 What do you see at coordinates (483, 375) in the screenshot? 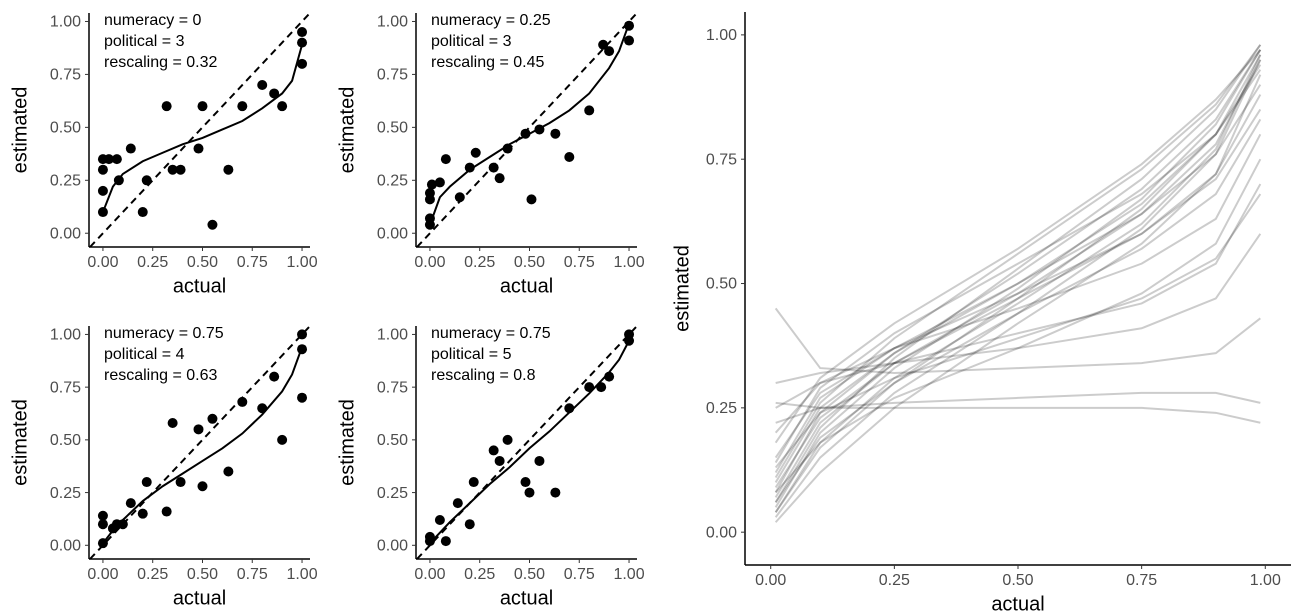
I see `annotation: rescaling = 0.8` at bounding box center [483, 375].